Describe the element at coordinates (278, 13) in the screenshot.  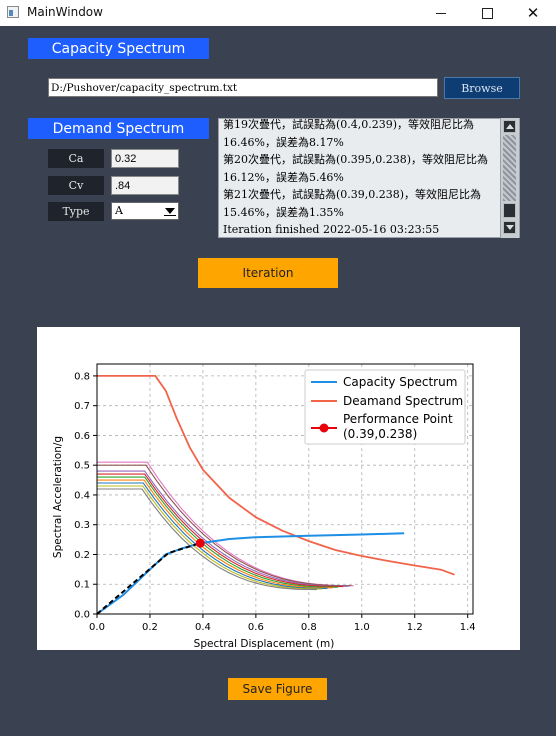
I see `title-bar: MainWindow ✕` at that location.